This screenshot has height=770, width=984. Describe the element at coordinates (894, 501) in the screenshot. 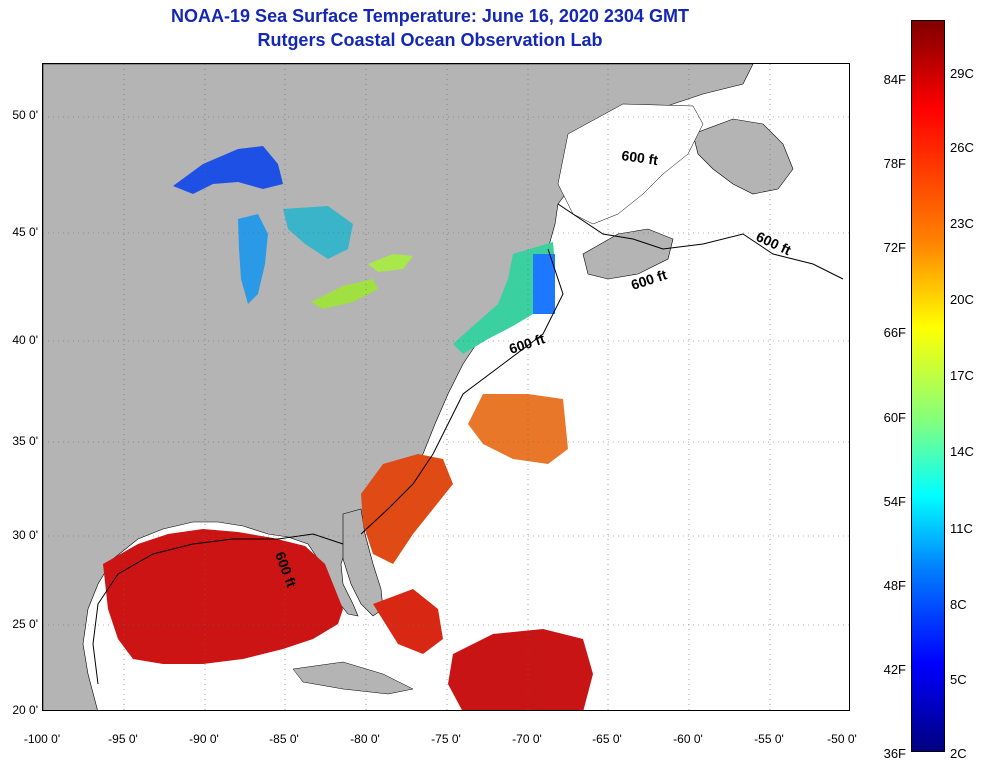

I see `colorbar-f-54: 54F` at that location.